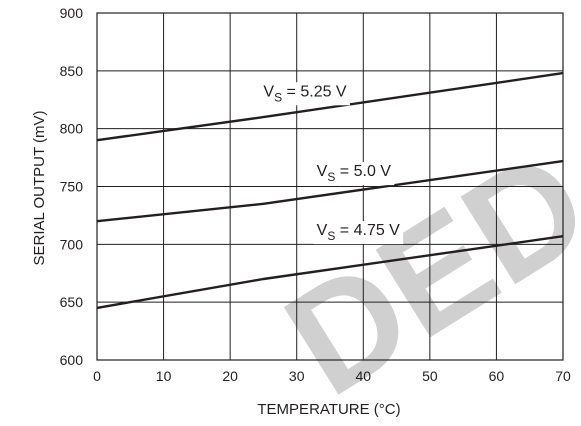  What do you see at coordinates (230, 376) in the screenshot?
I see `x-tick-label: 20` at bounding box center [230, 376].